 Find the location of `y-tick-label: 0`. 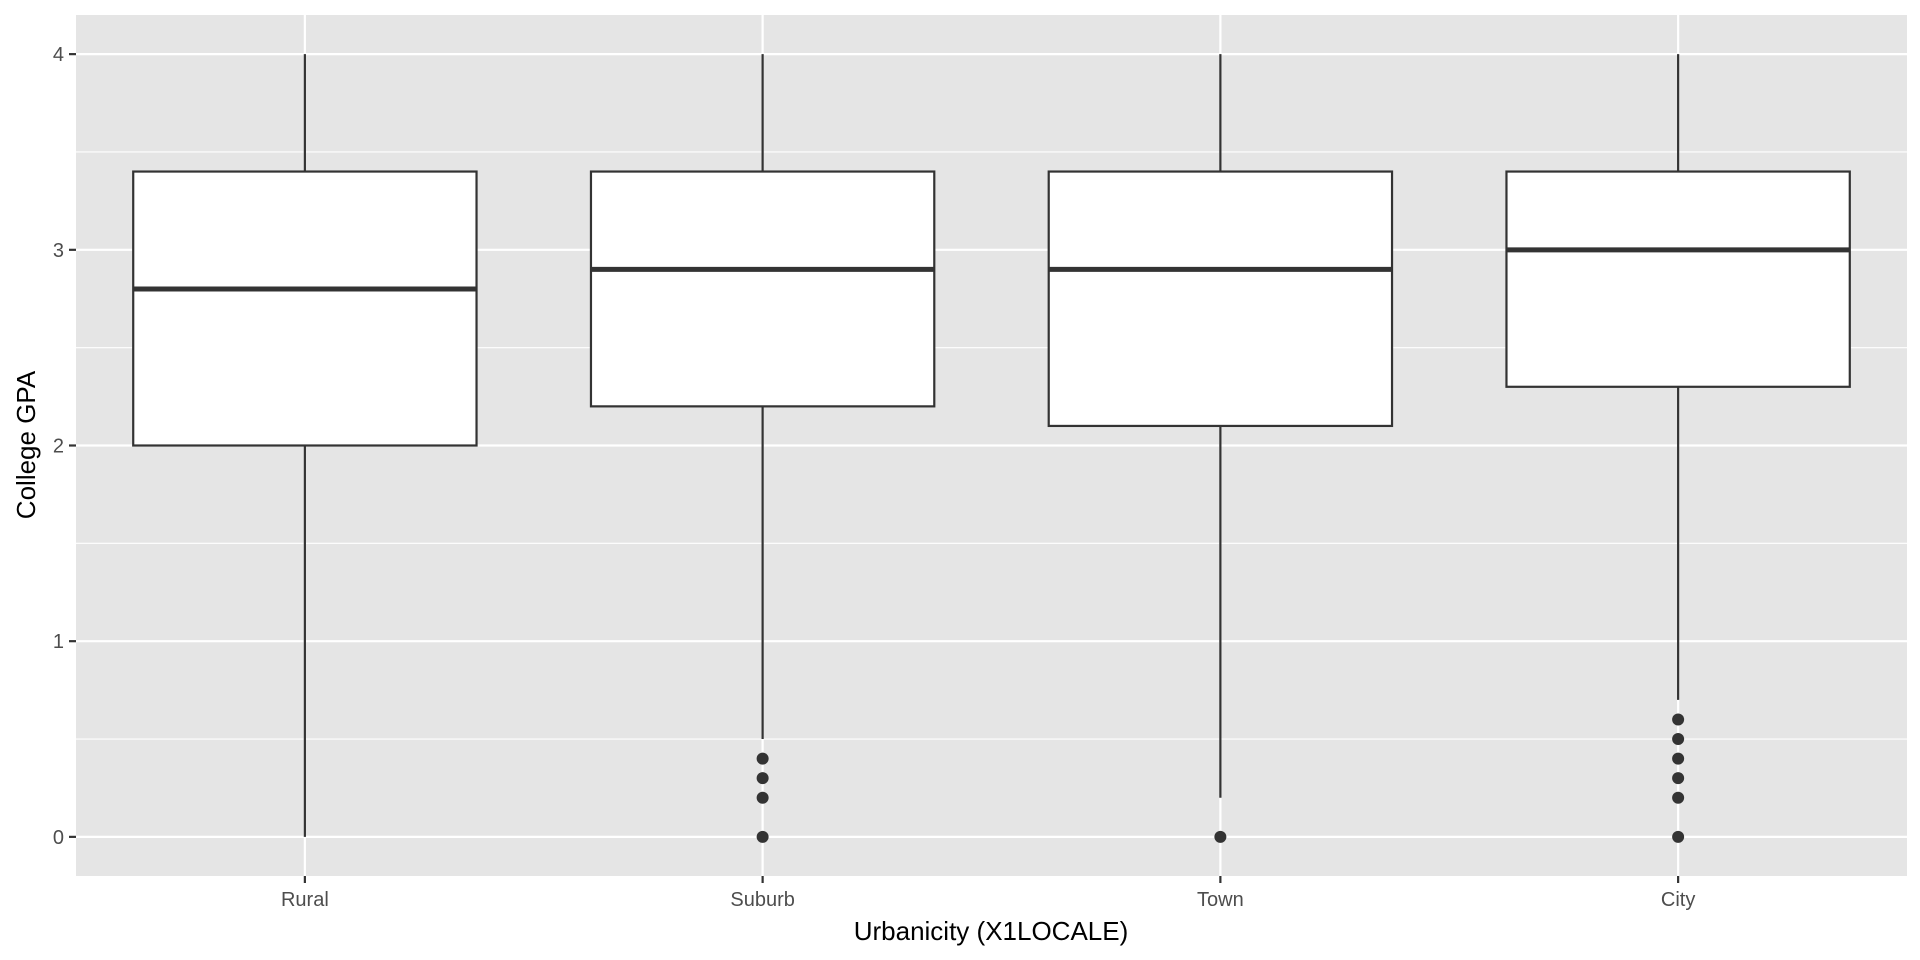

y-tick-label: 0 is located at coordinates (58, 838).